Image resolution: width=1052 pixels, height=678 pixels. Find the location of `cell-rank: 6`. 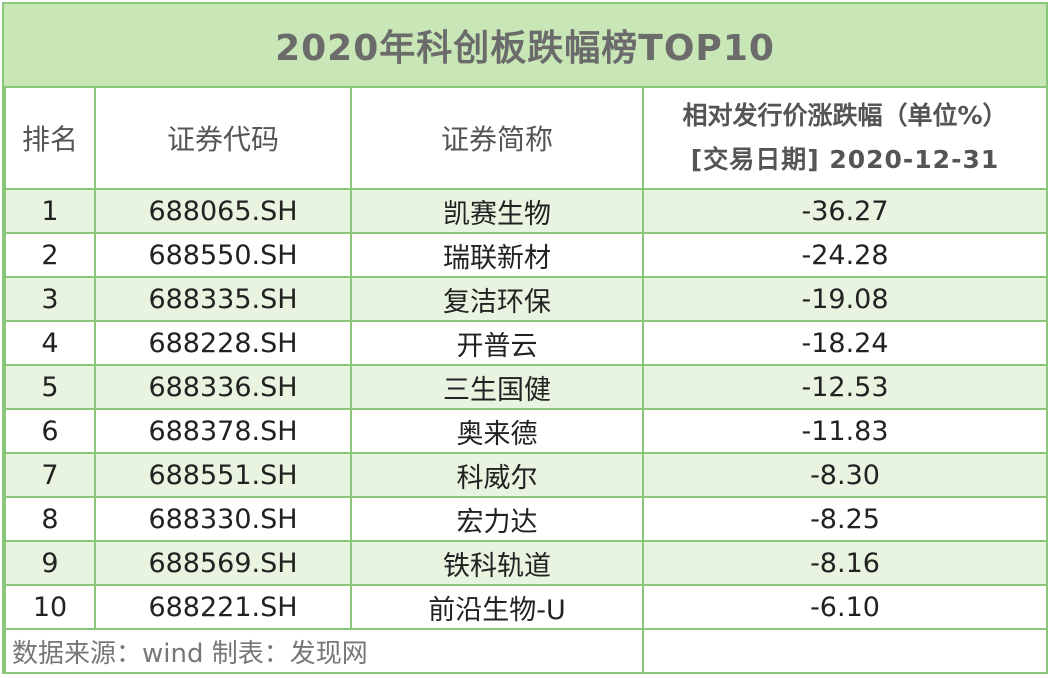

cell-rank: 6 is located at coordinates (50, 431).